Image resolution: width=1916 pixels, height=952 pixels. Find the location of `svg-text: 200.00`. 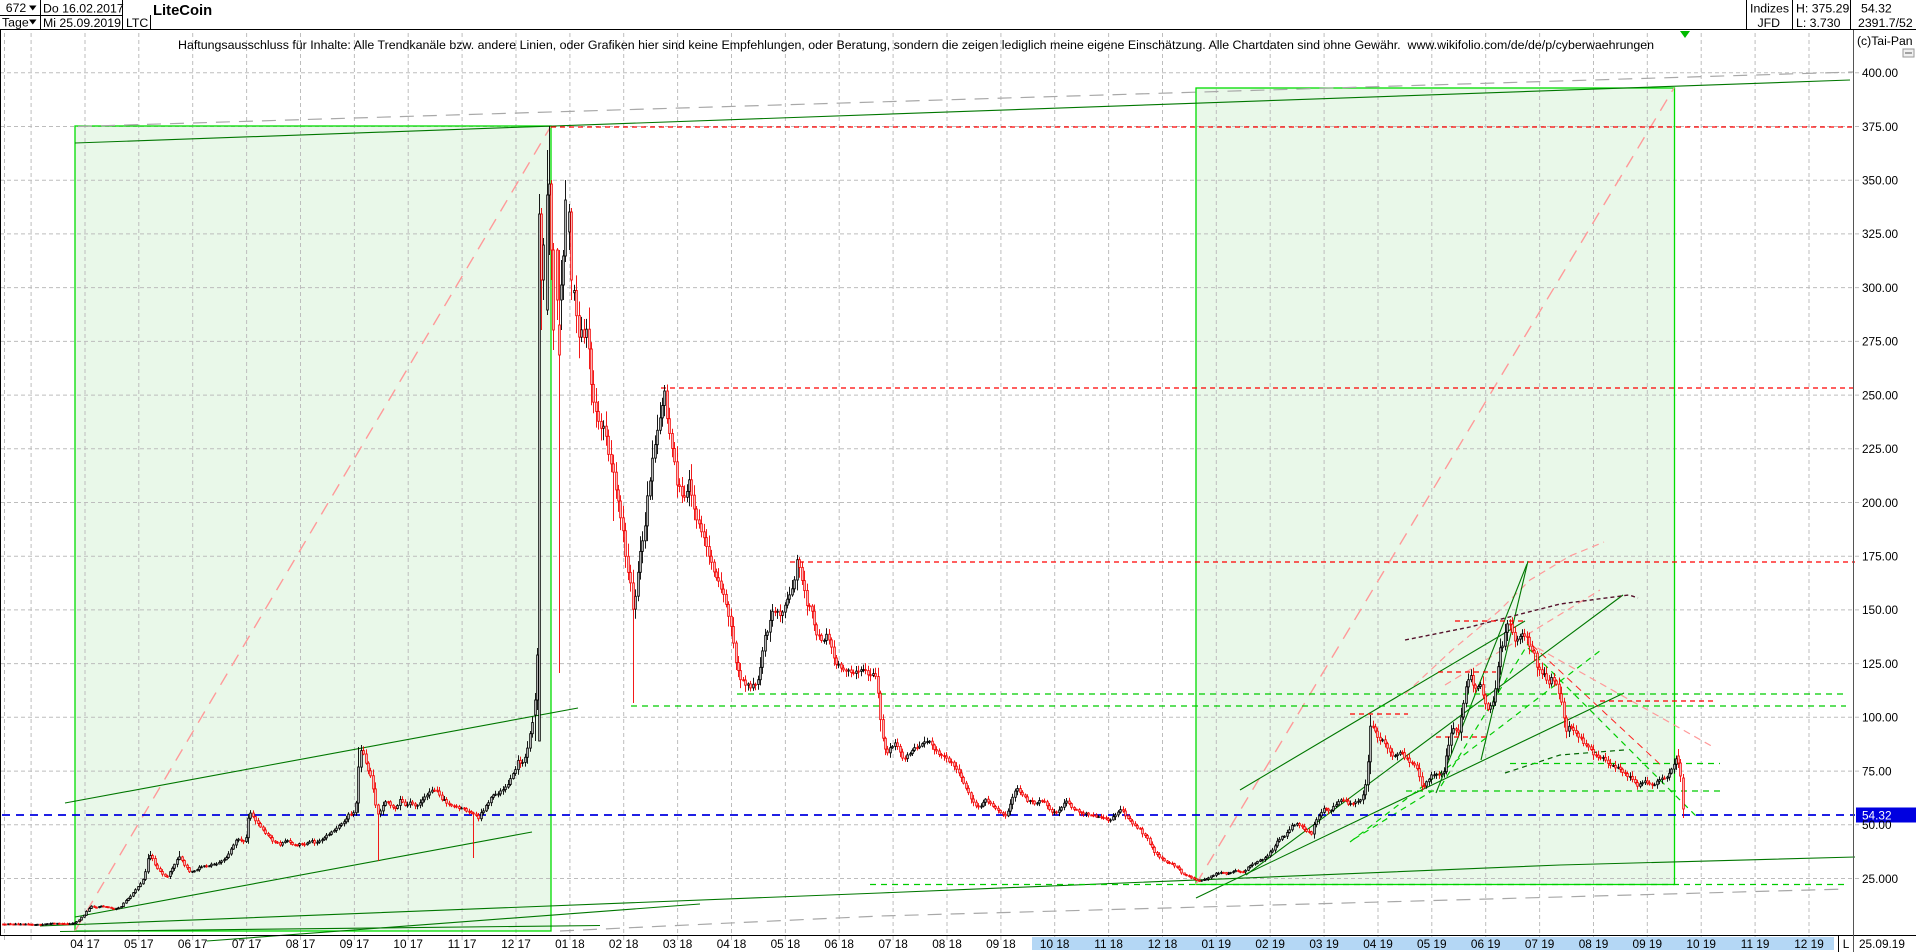

svg-text: 200.00 is located at coordinates (1880, 503).